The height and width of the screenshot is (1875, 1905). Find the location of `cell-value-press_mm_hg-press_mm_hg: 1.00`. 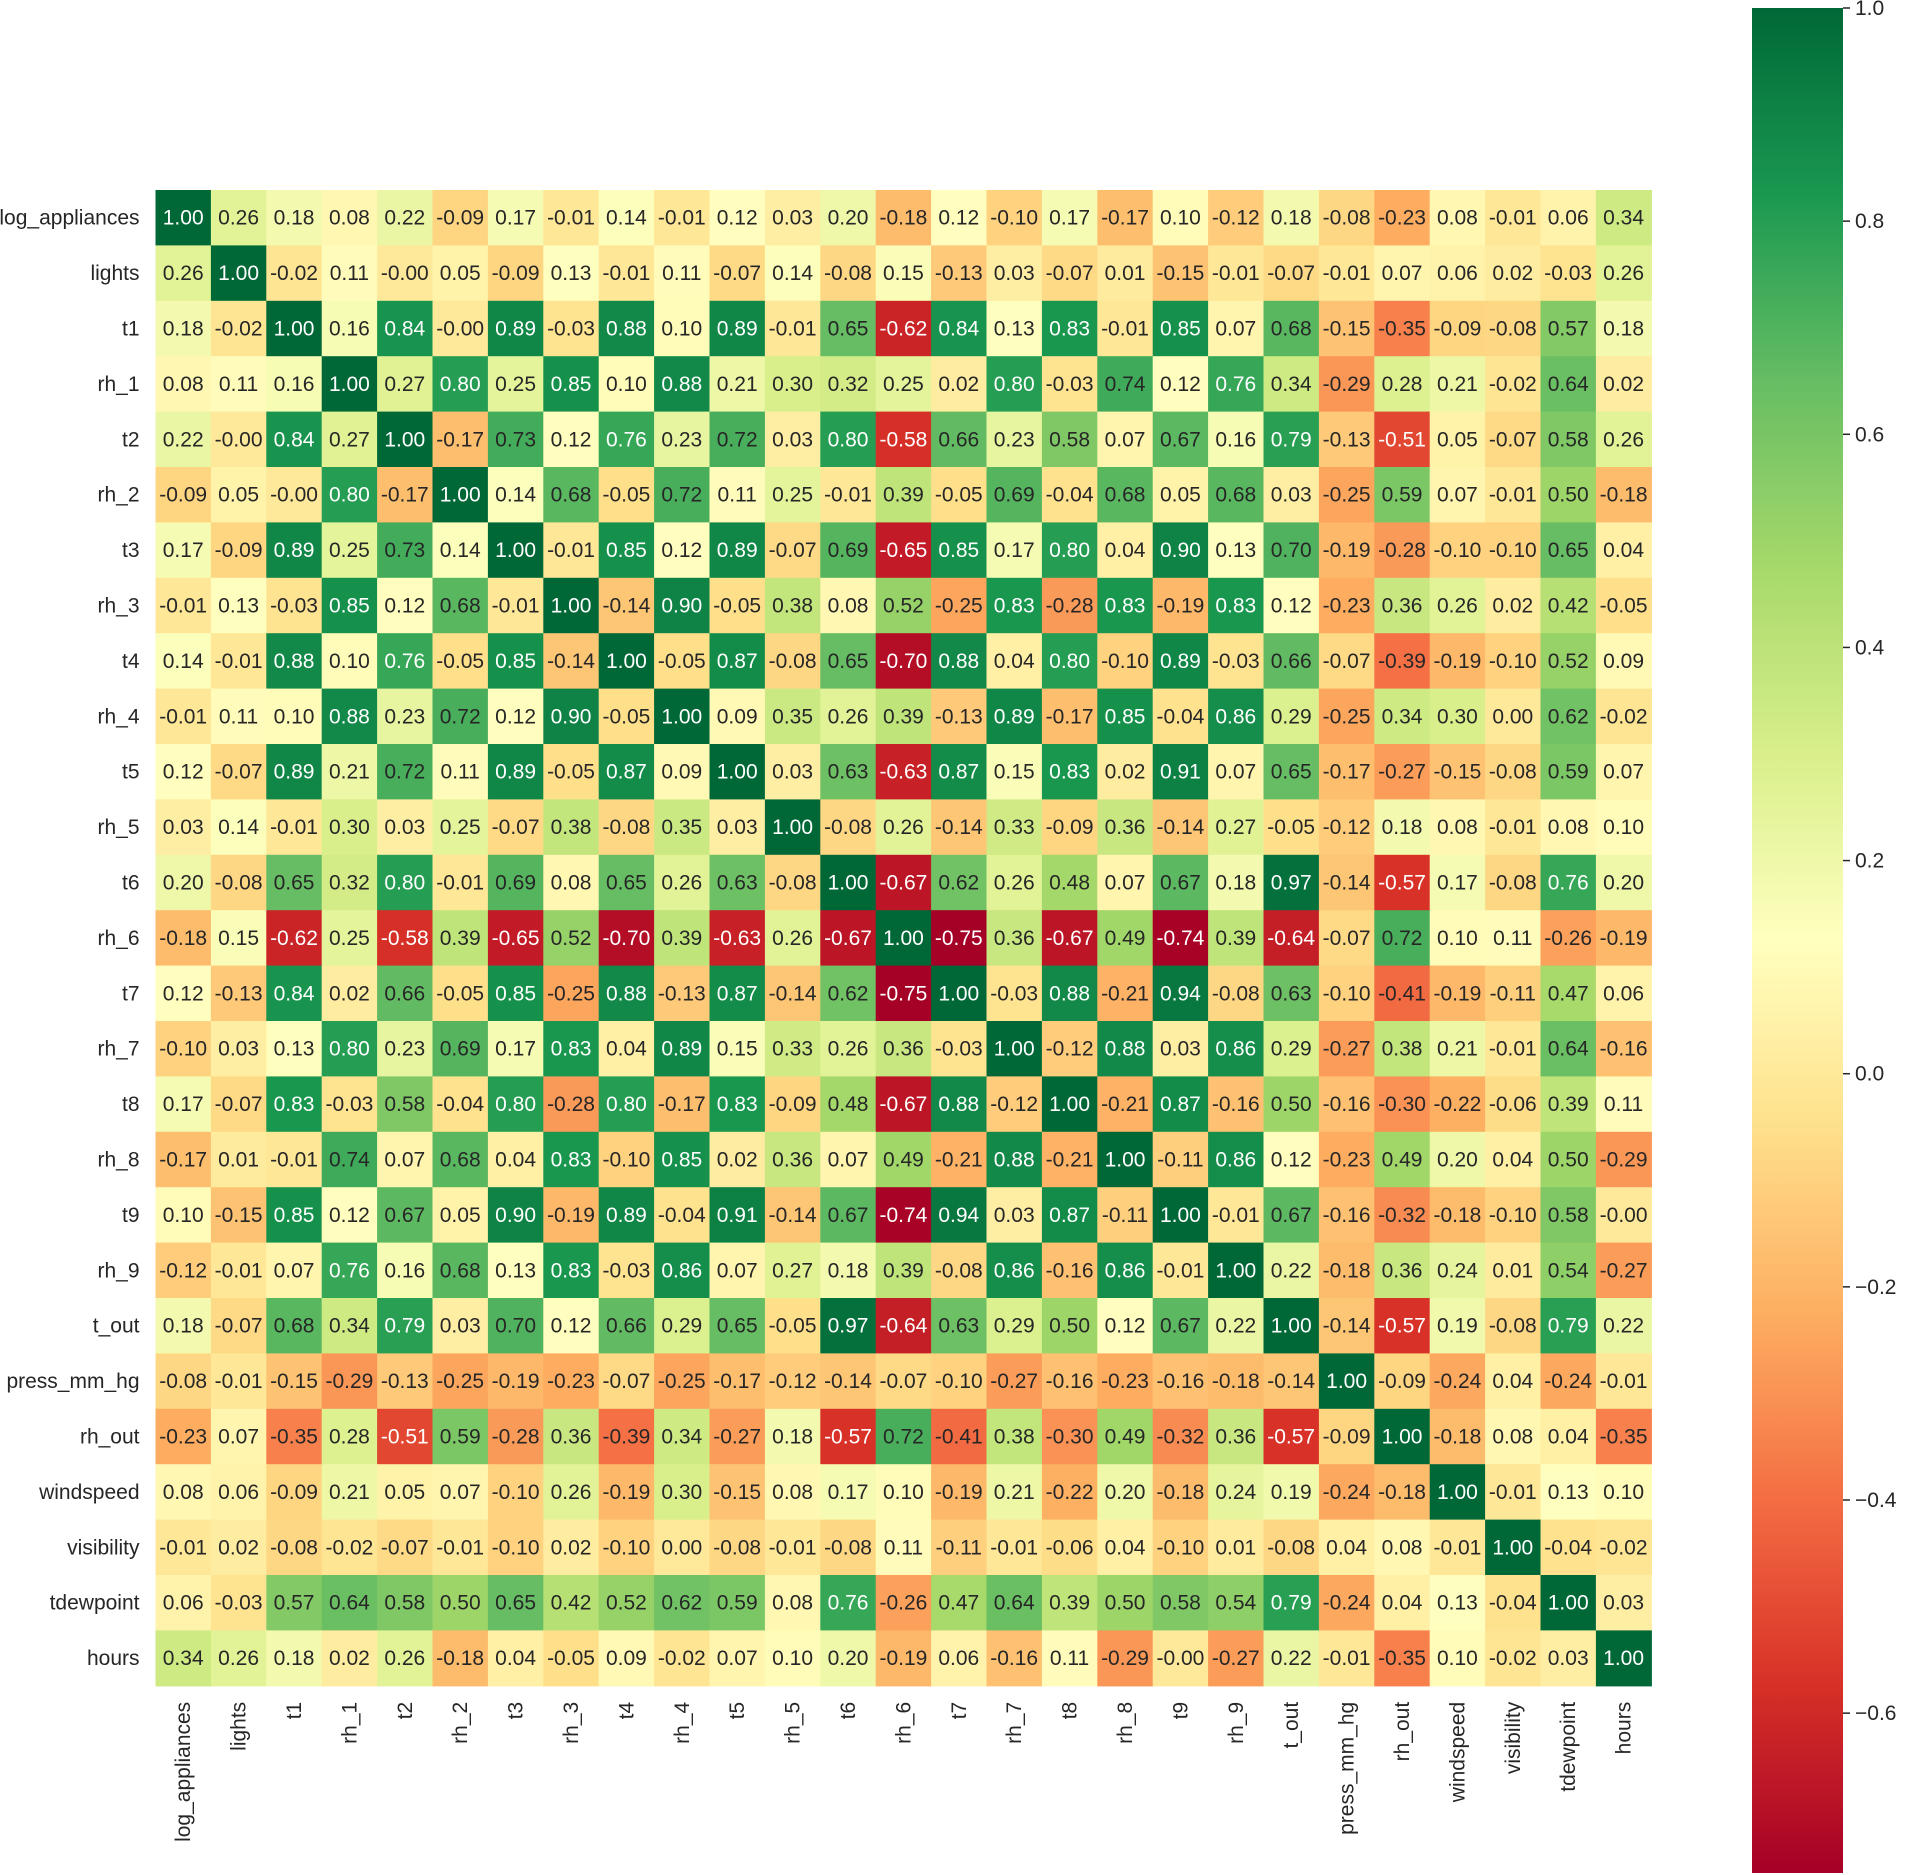

cell-value-press_mm_hg-press_mm_hg: 1.00 is located at coordinates (1346, 1381).